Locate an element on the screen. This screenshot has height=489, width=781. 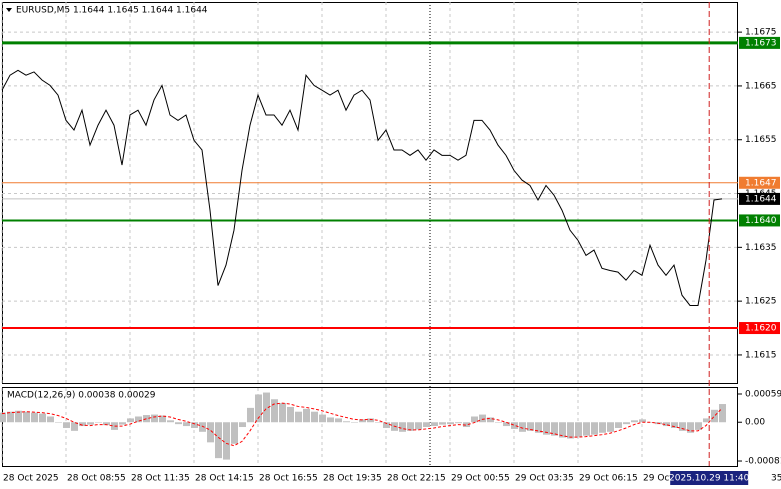
y-tick-label: 1.1675 is located at coordinates (761, 33).